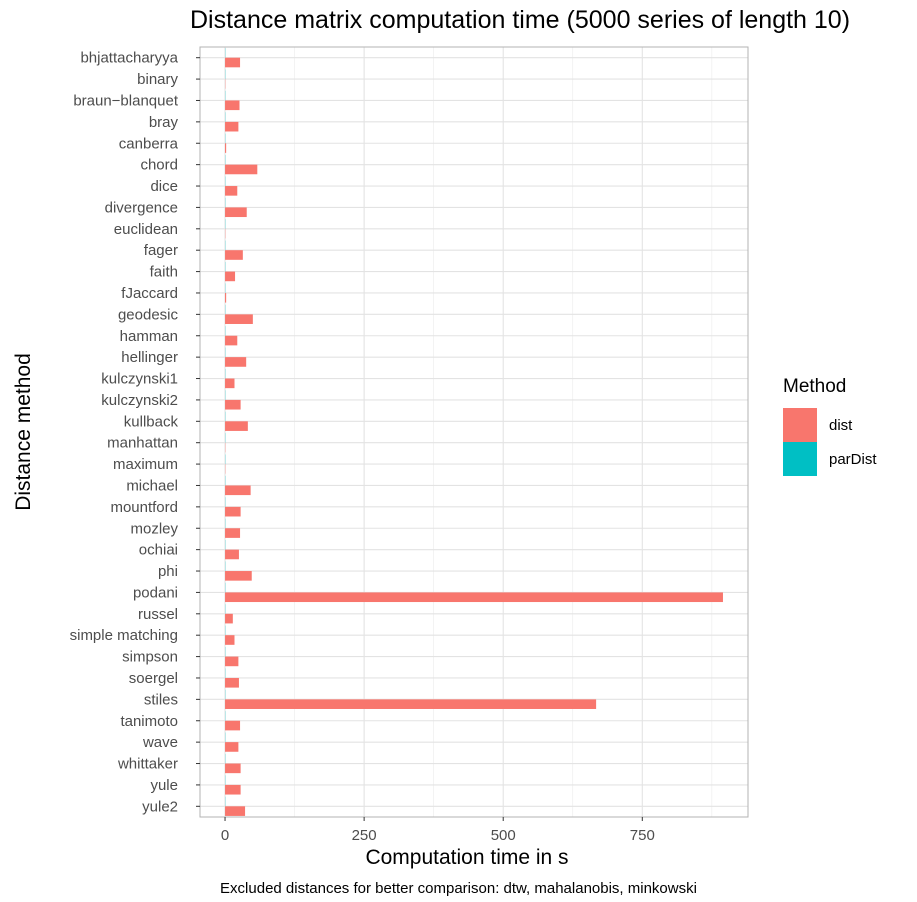 Image resolution: width=917 pixels, height=902 pixels. What do you see at coordinates (152, 485) in the screenshot?
I see `y-tick-label: michael` at bounding box center [152, 485].